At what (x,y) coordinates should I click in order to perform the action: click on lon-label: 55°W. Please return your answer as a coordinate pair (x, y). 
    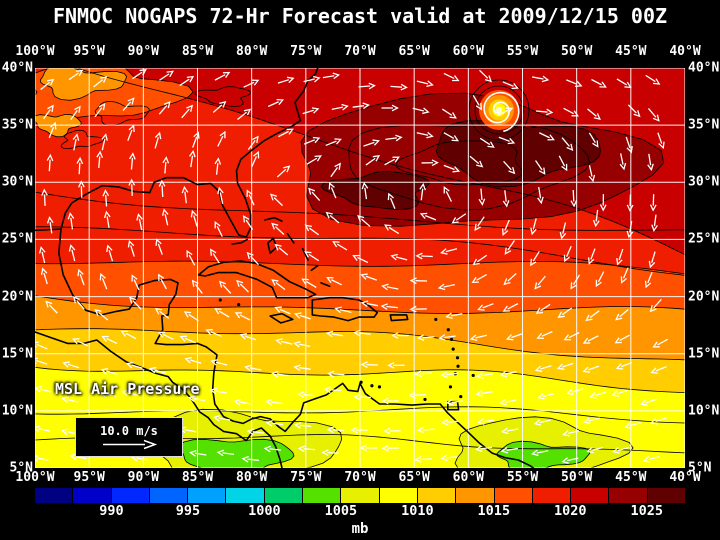
    Looking at the image, I should click on (522, 51).